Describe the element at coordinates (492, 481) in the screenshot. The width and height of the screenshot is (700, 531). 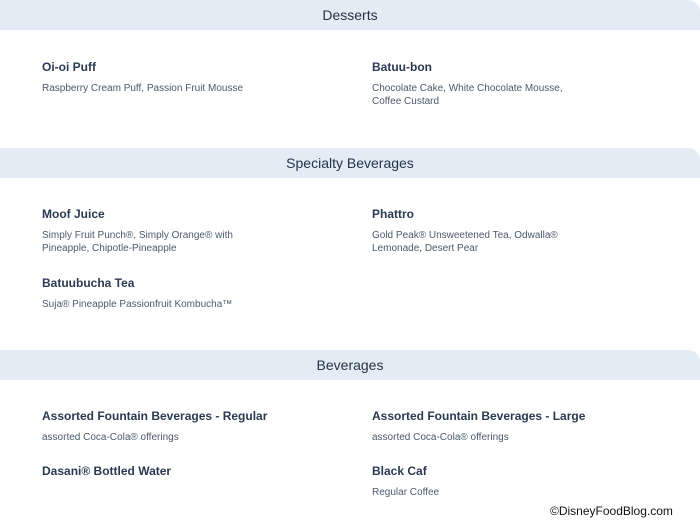
I see `menu-item: Black Caf Regular Coffee` at that location.